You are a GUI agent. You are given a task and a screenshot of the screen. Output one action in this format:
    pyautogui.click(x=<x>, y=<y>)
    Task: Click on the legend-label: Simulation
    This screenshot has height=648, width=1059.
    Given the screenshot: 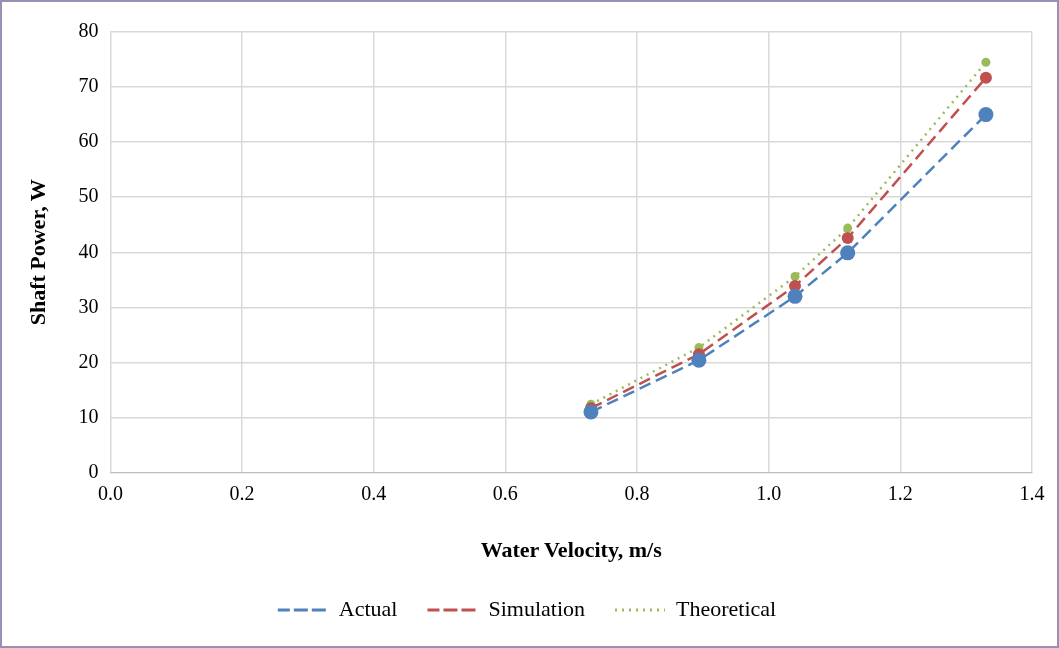 What is the action you would take?
    pyautogui.click(x=537, y=608)
    